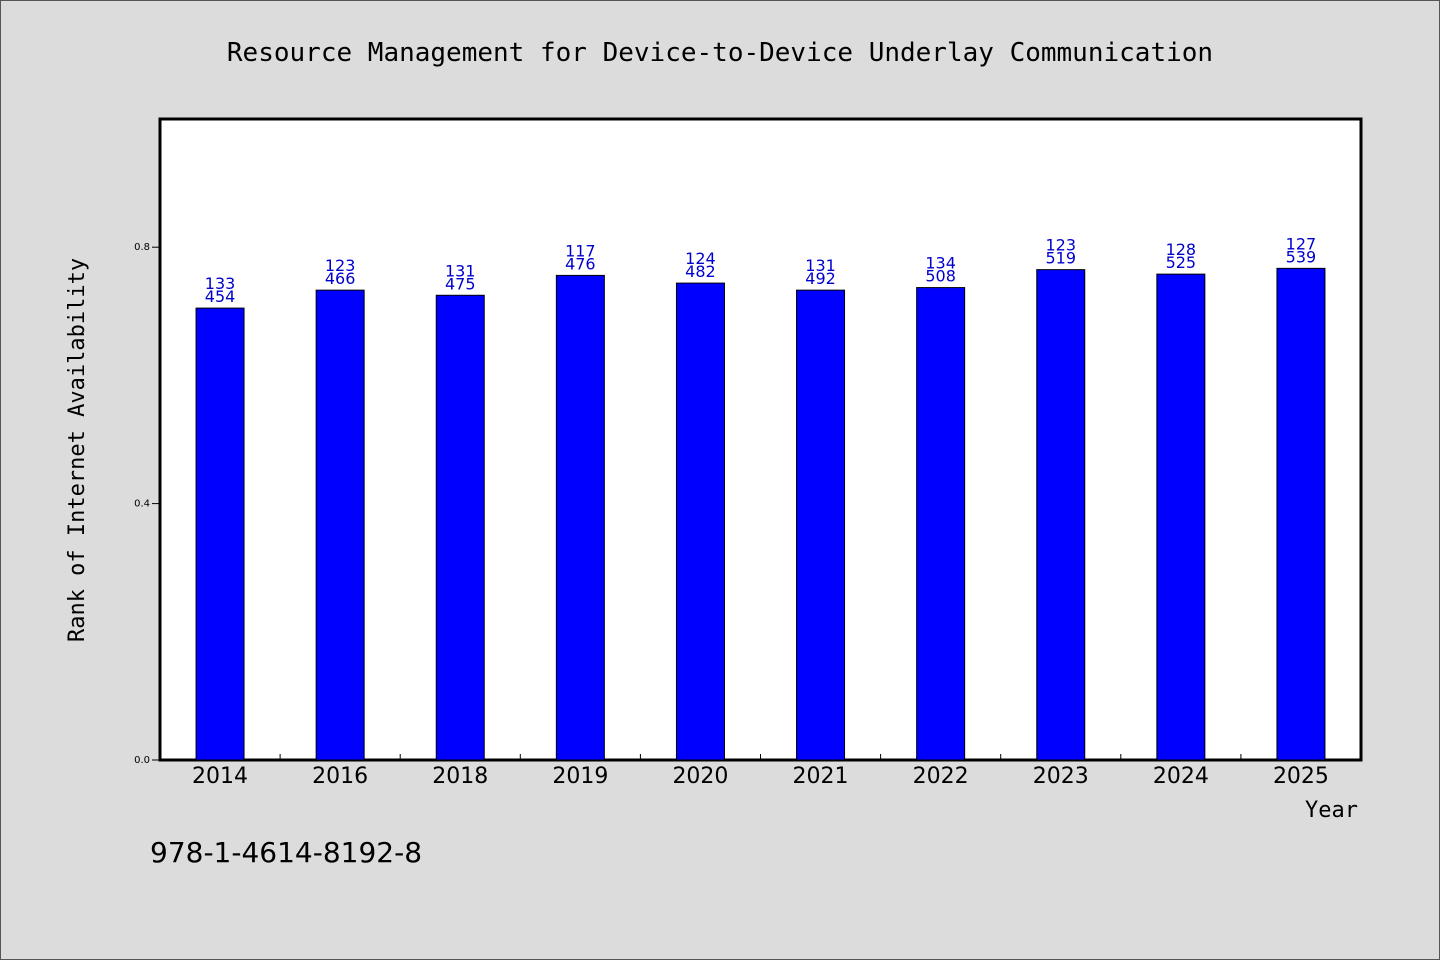  I want to click on bar-label-top: 124, so click(700, 258).